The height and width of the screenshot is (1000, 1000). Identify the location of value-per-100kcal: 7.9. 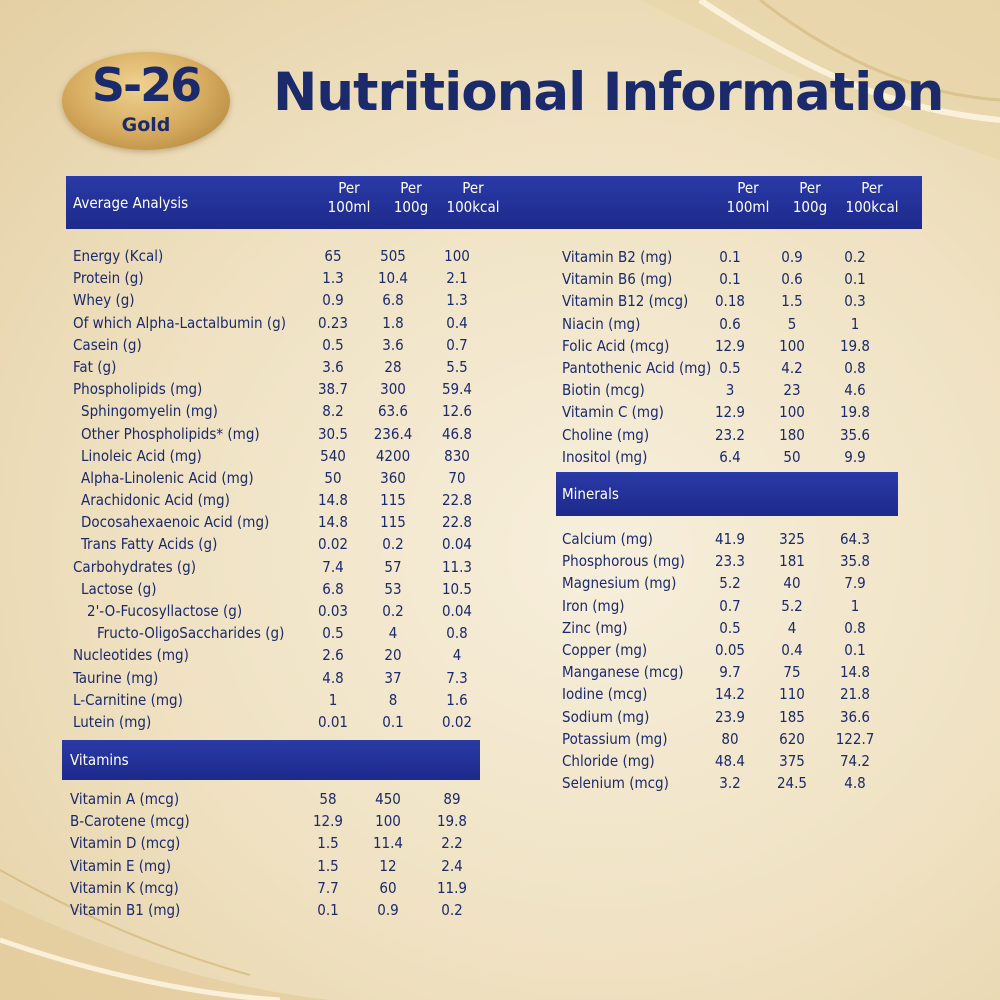
(855, 583).